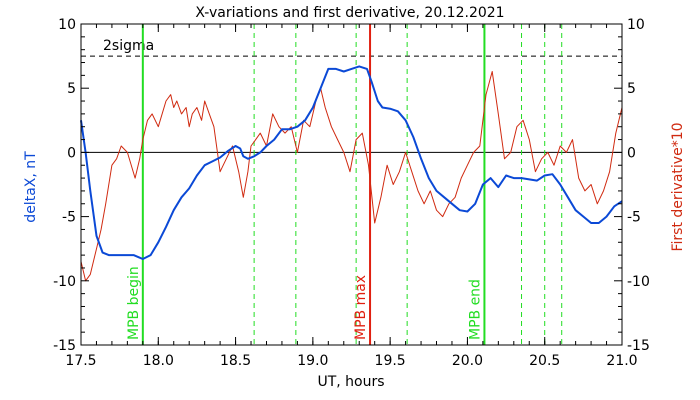 Image resolution: width=700 pixels, height=400 pixels. I want to click on y-right-tick-label-4: 5, so click(631, 89).